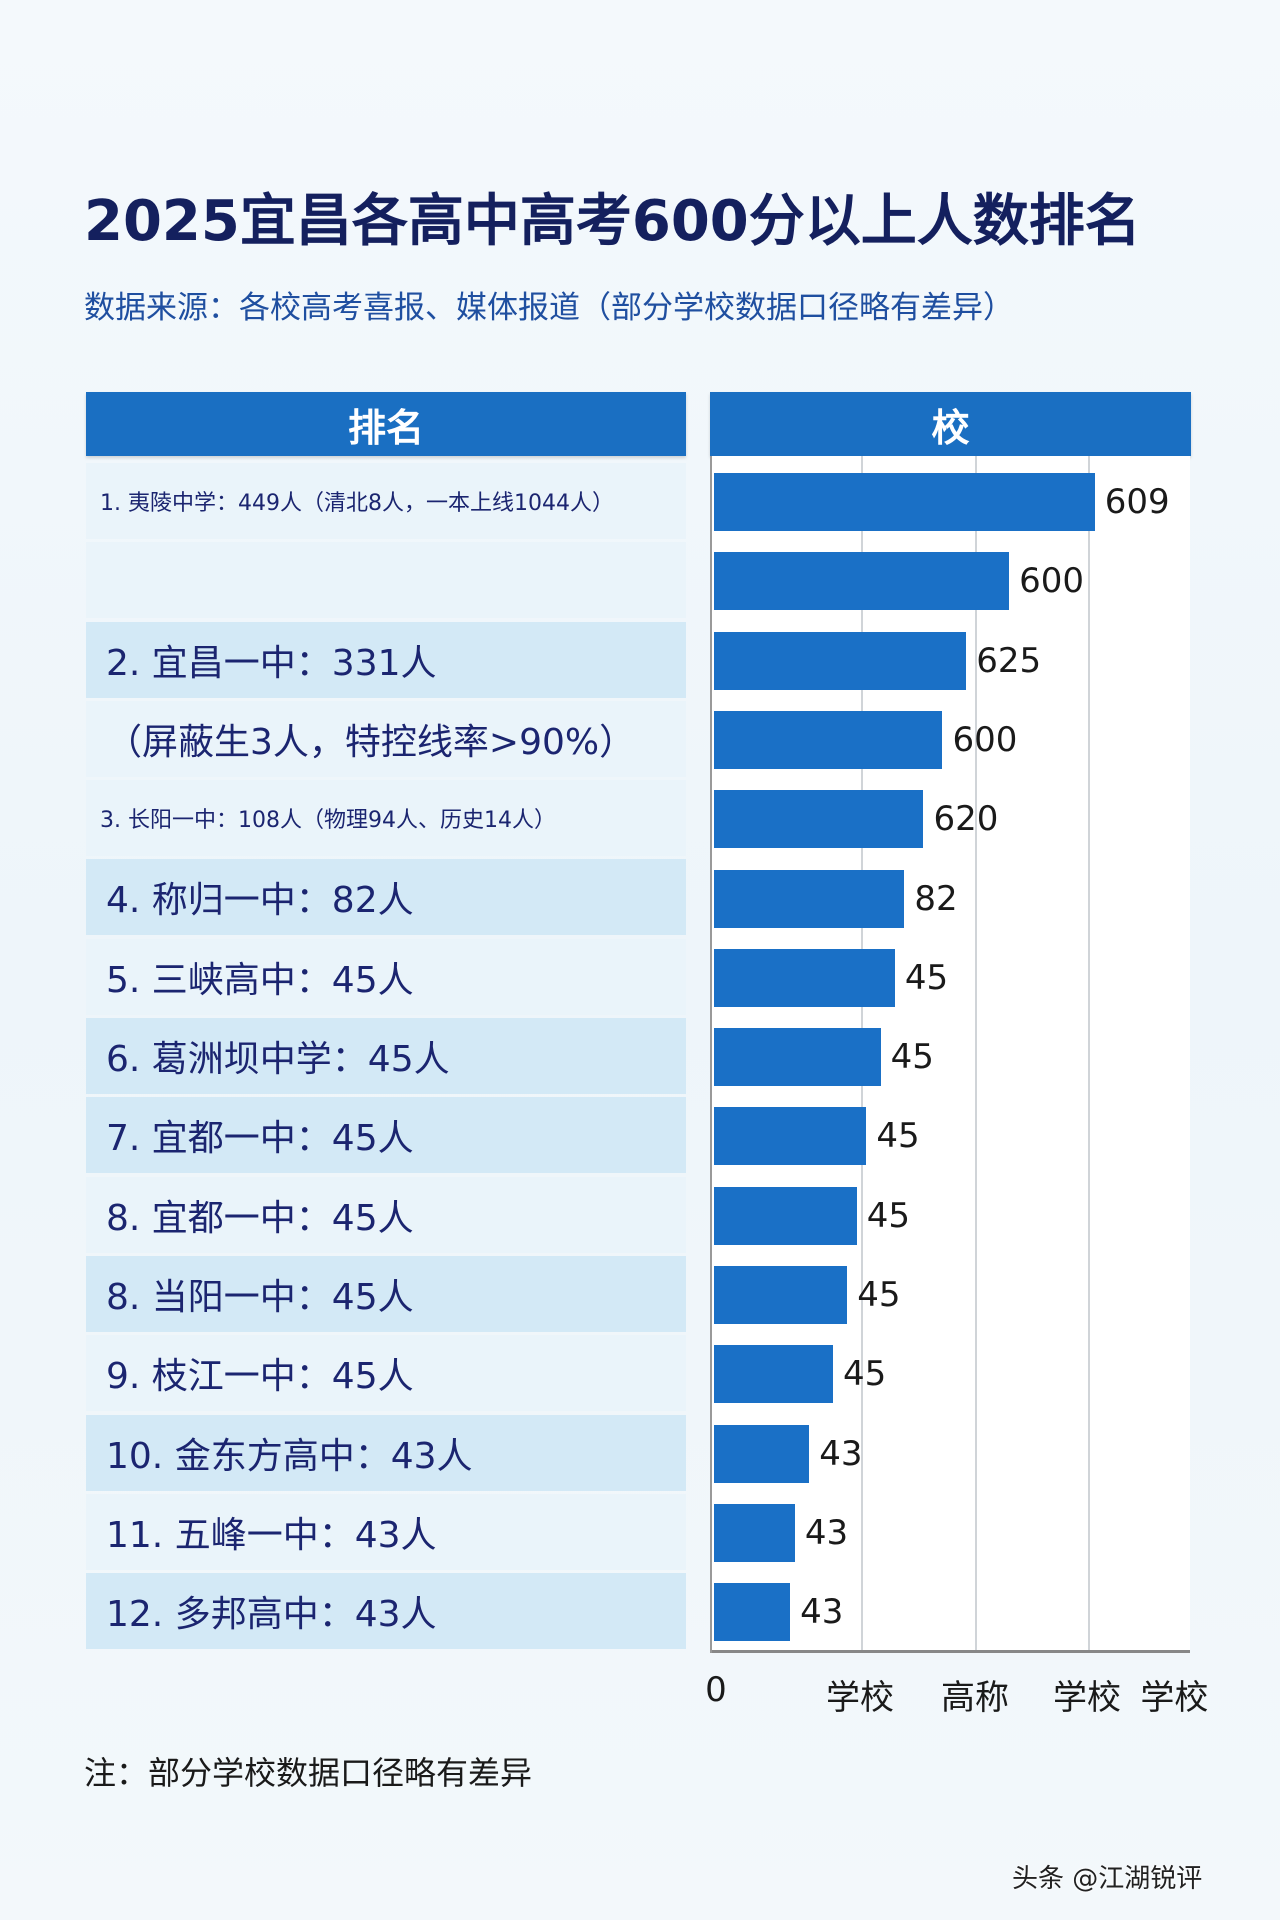 The width and height of the screenshot is (1280, 1920). What do you see at coordinates (950, 424) in the screenshot?
I see `bar-column-header: 校` at bounding box center [950, 424].